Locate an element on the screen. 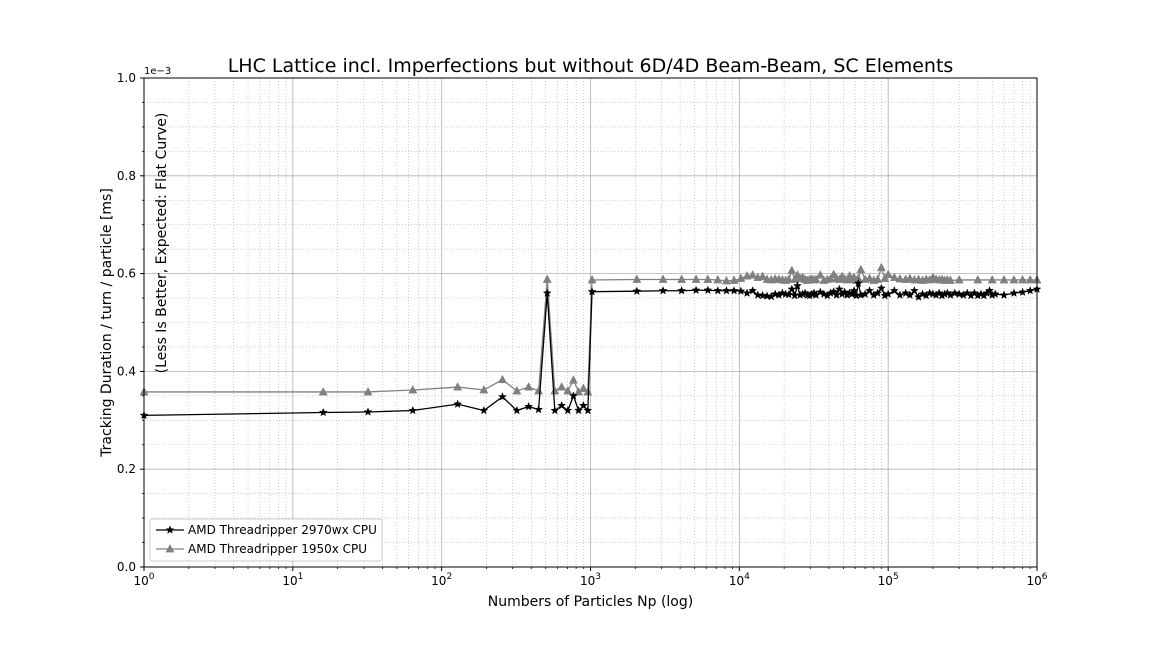  legend-box is located at coordinates (266, 540).